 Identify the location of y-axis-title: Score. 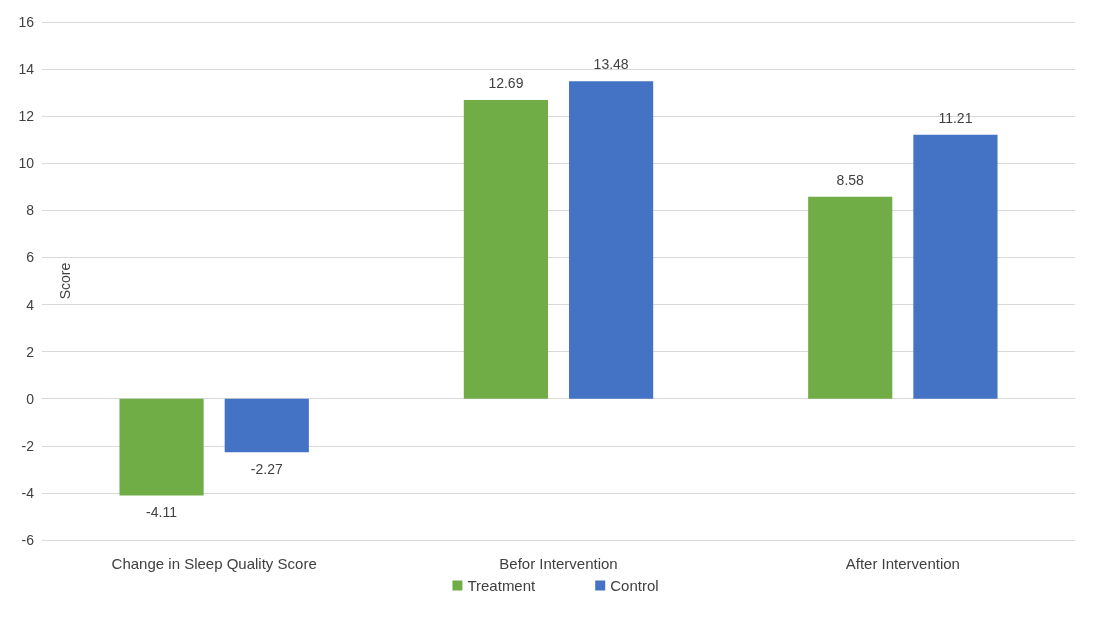
(65, 281).